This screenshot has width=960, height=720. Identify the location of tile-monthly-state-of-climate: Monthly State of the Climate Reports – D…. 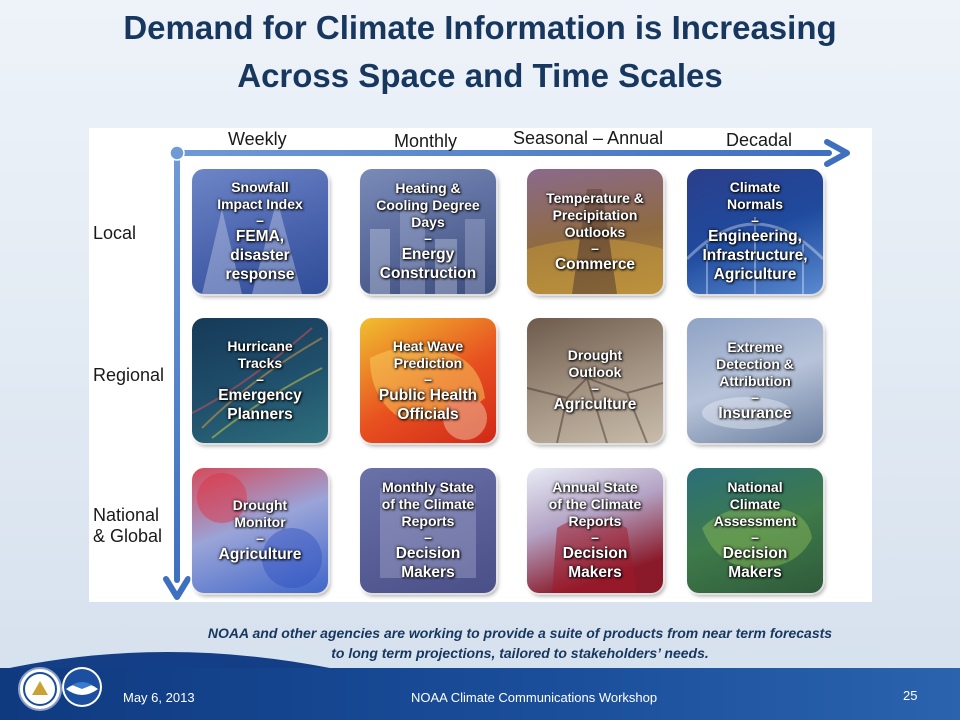
(428, 530).